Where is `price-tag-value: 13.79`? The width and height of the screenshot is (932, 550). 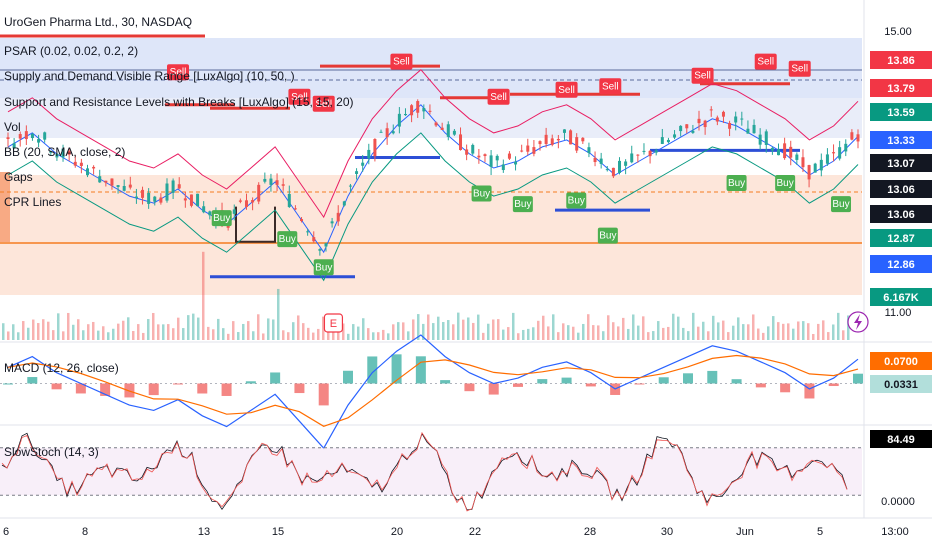
price-tag-value: 13.79 is located at coordinates (901, 89).